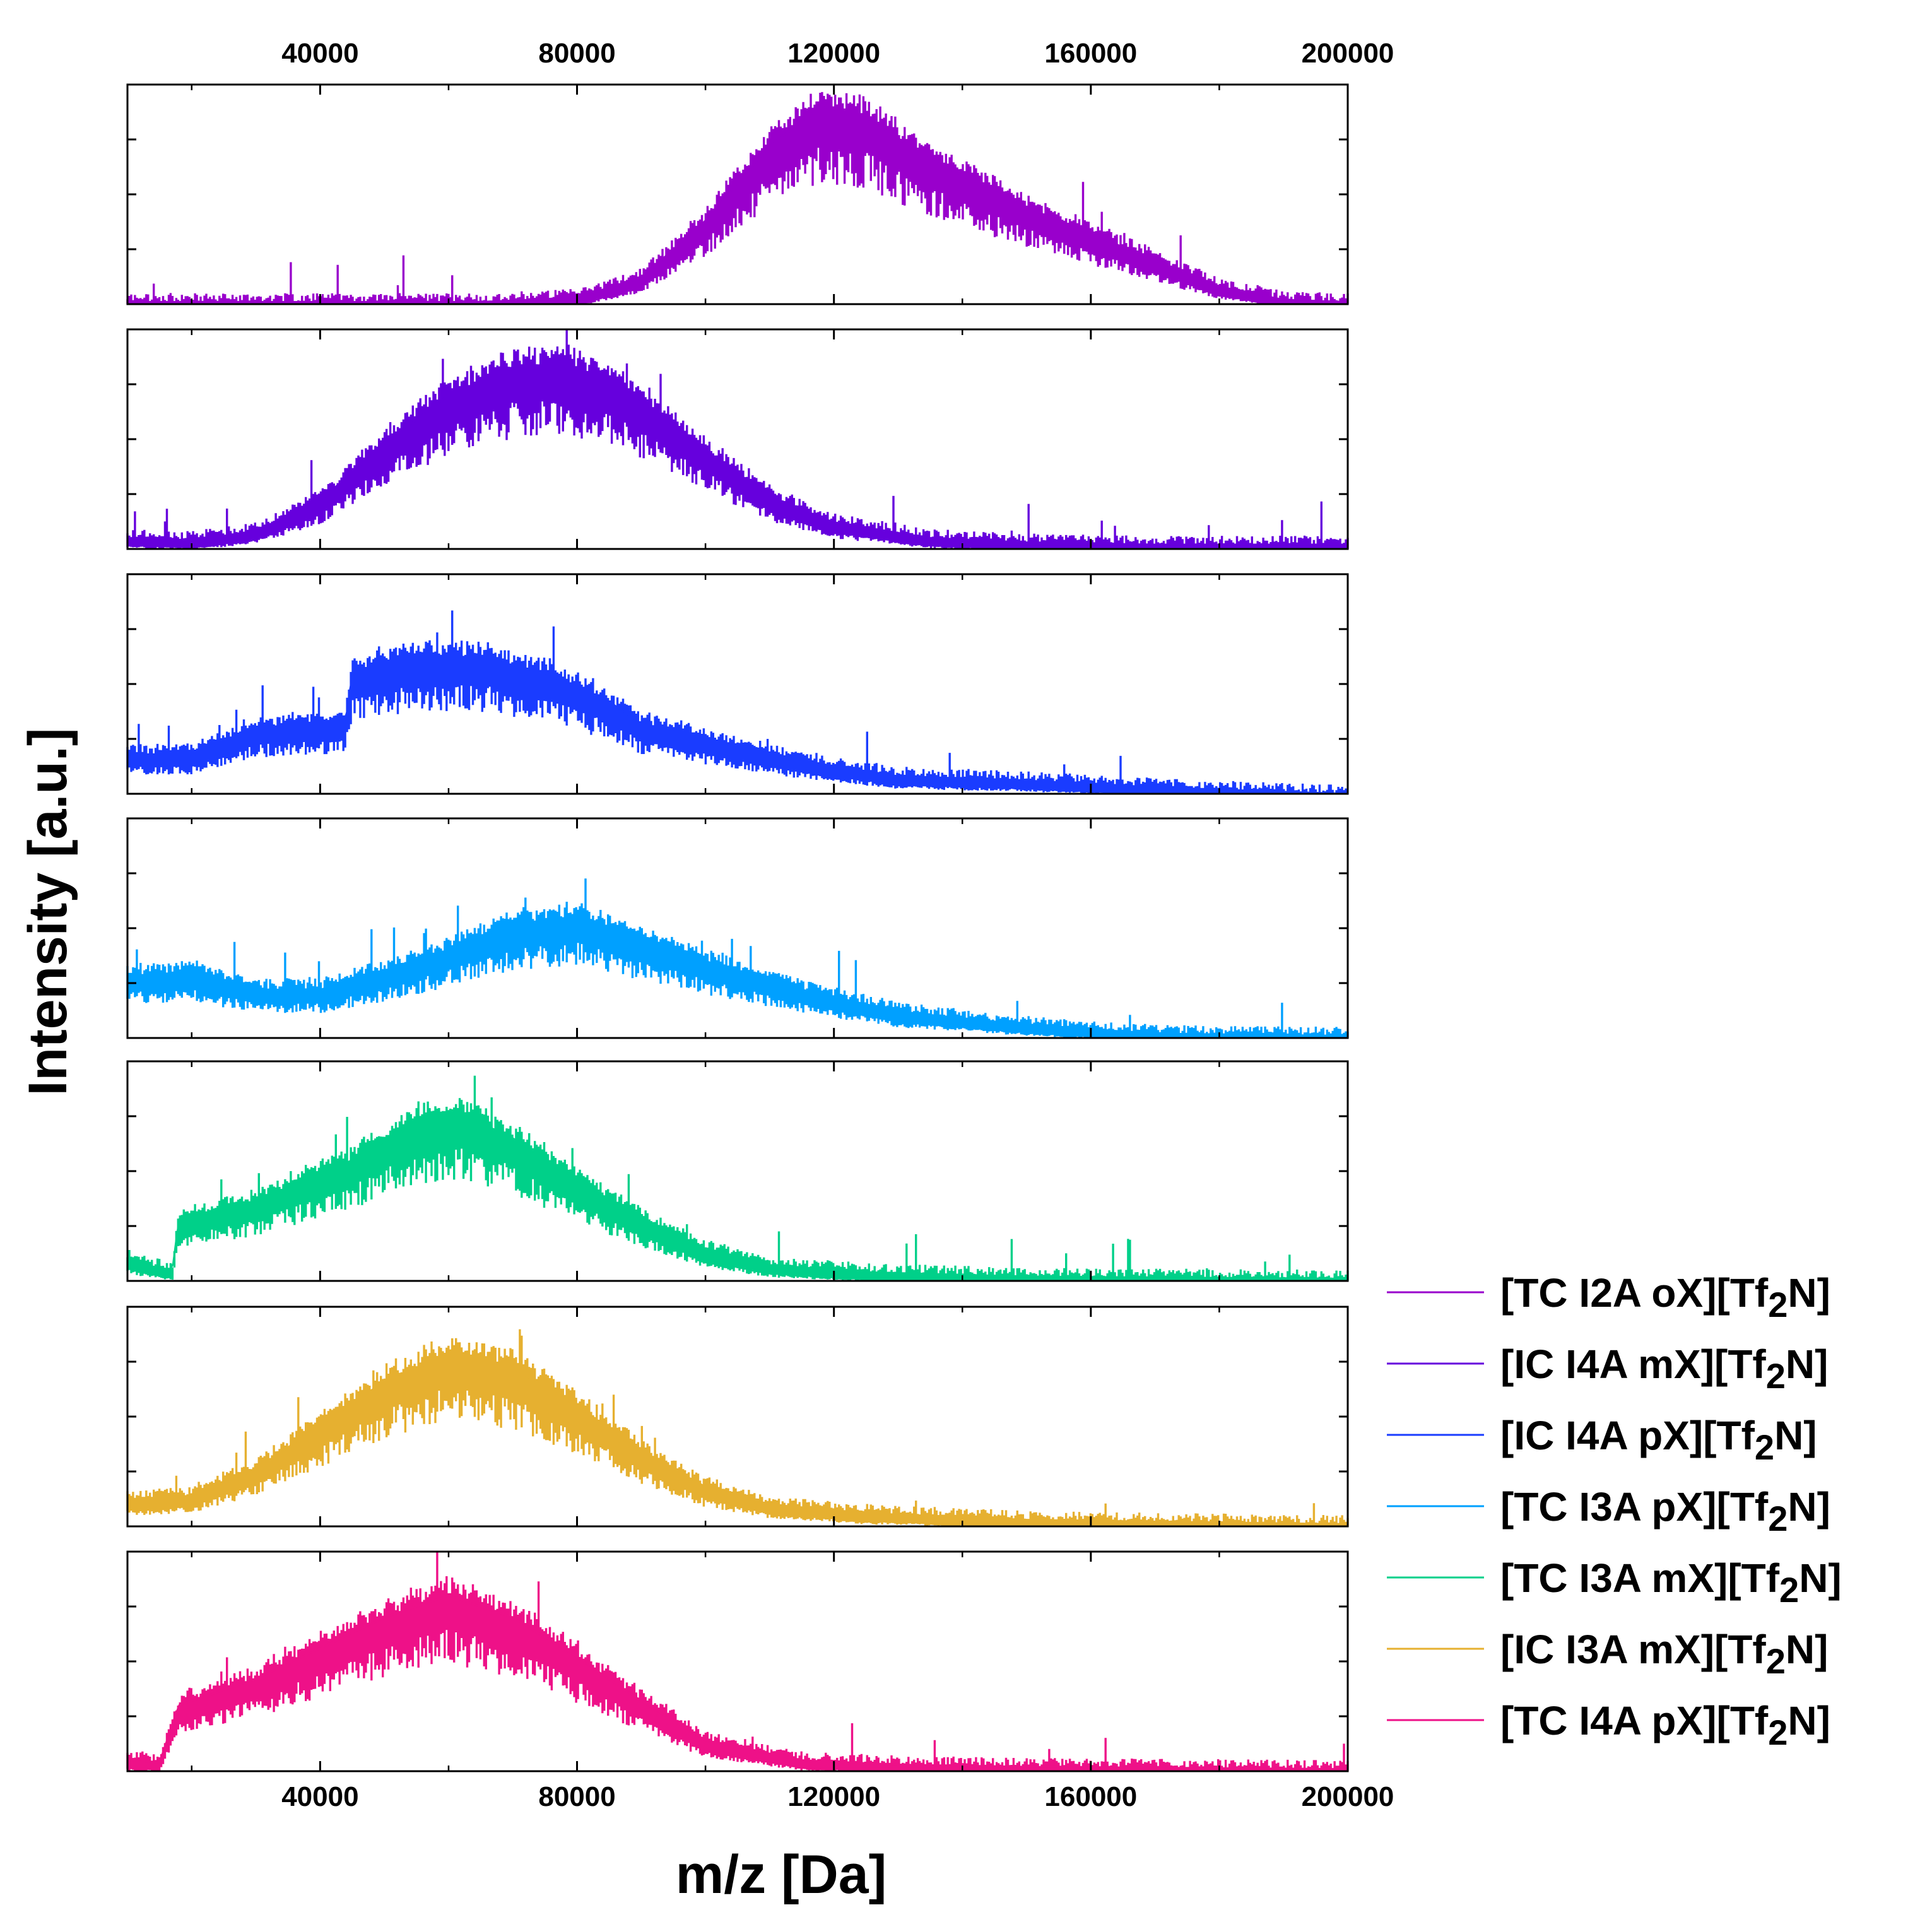 The image size is (1932, 1922). What do you see at coordinates (833, 1797) in the screenshot?
I see `x-tick-label-bottom: 120000` at bounding box center [833, 1797].